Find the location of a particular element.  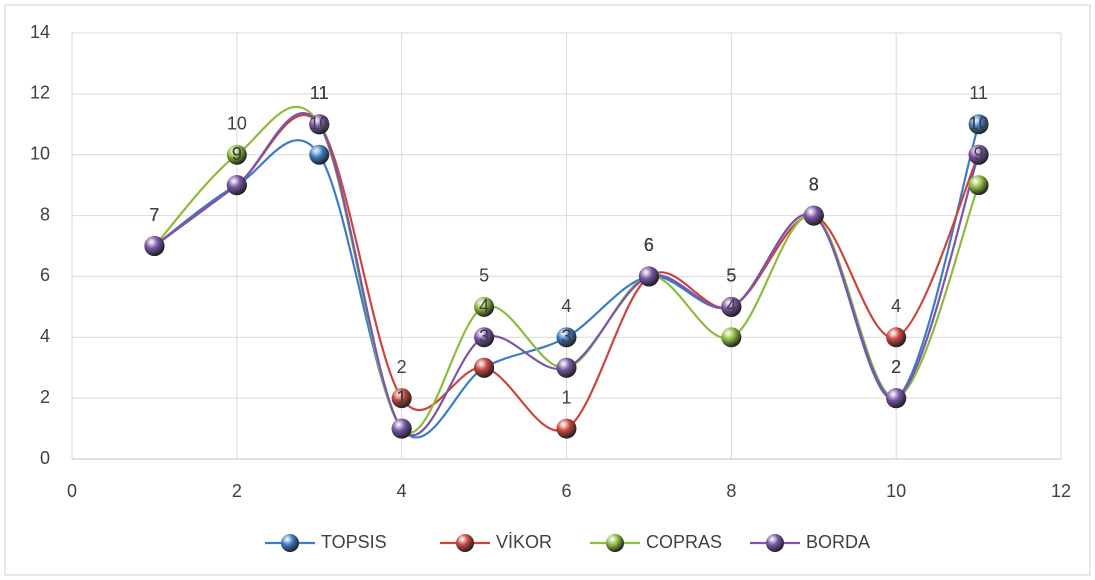

y-tick-label: 8 is located at coordinates (45, 214).